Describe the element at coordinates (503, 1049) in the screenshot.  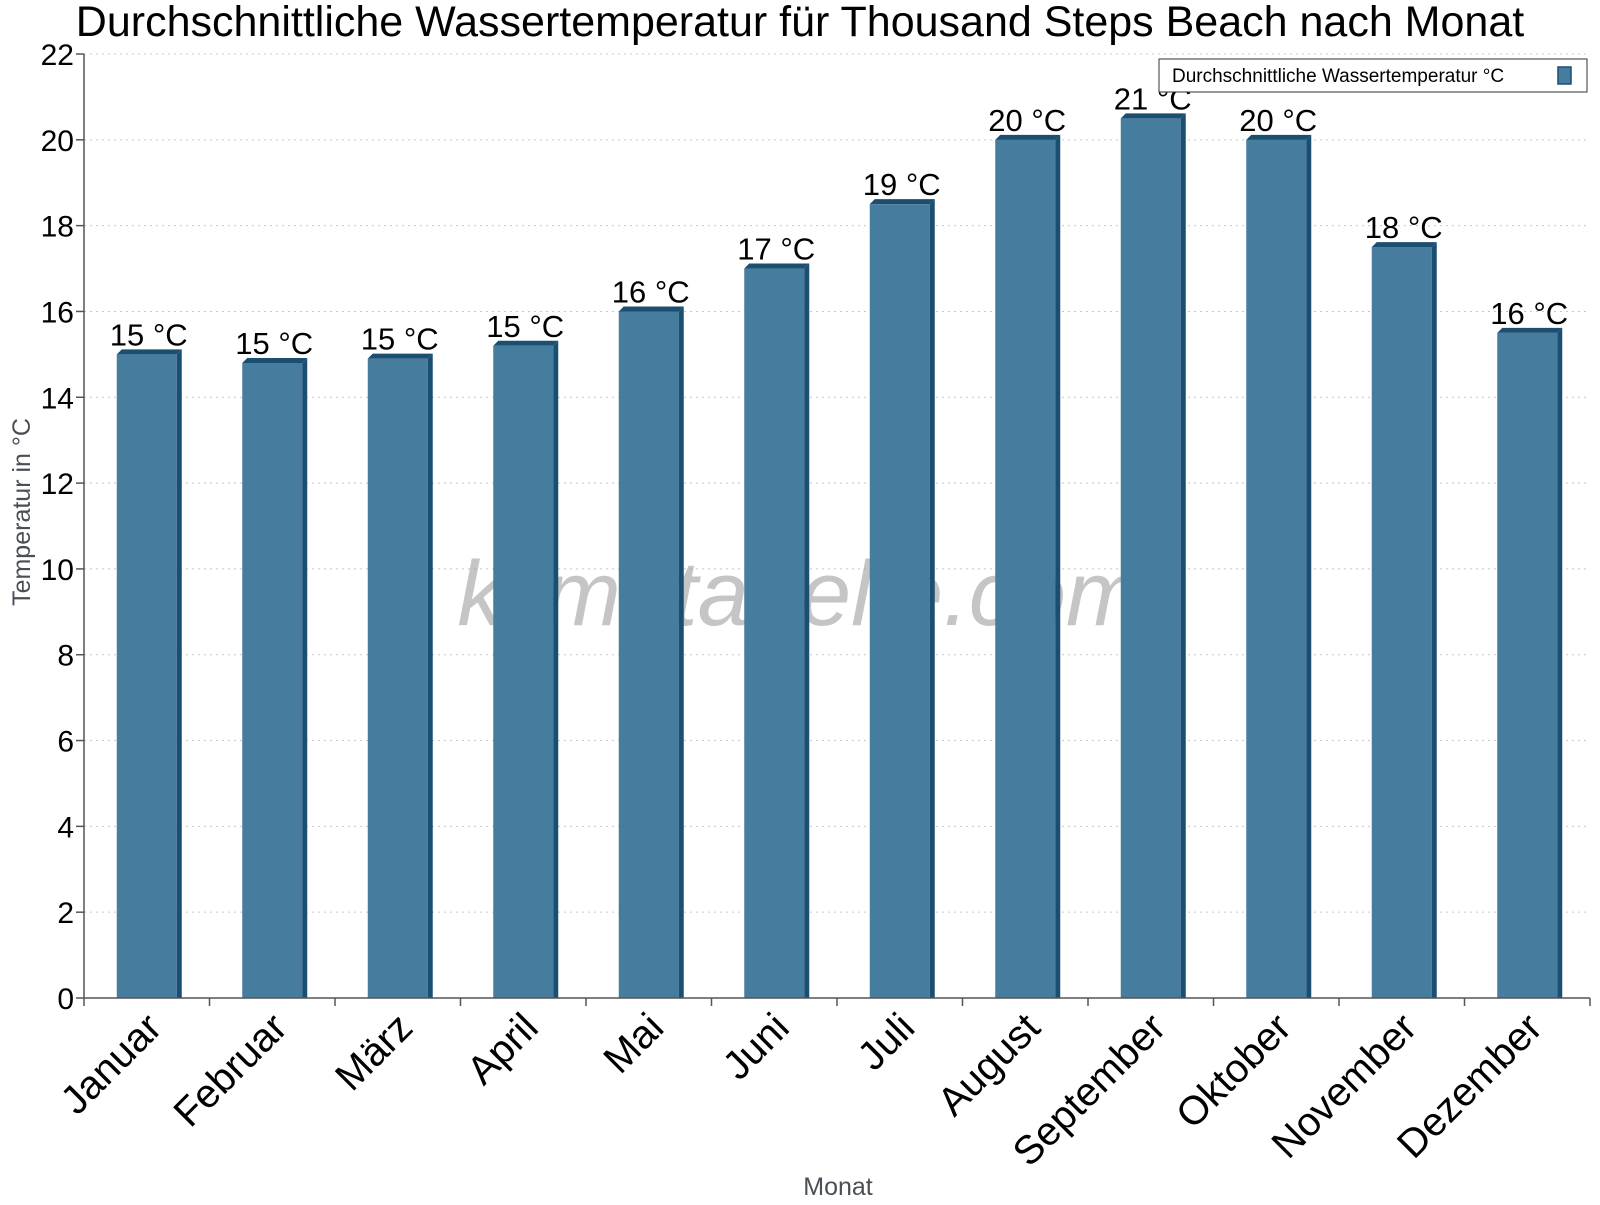
I see `x-tick-label: April` at that location.